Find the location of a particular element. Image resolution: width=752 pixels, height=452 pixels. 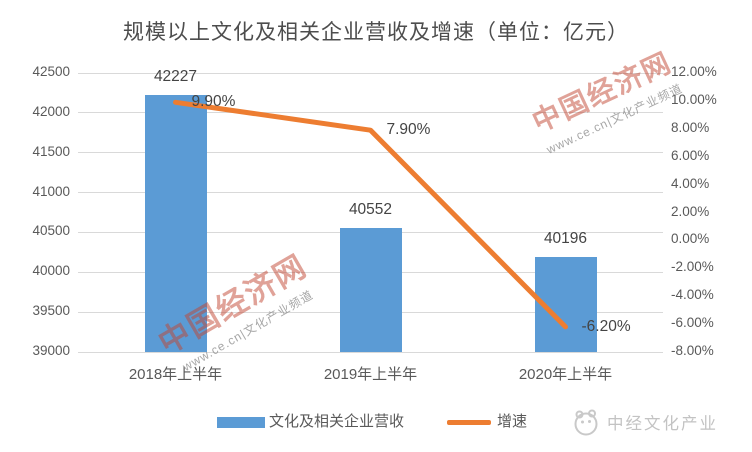

right-axis-tick-label: 0.00% is located at coordinates (690, 239).